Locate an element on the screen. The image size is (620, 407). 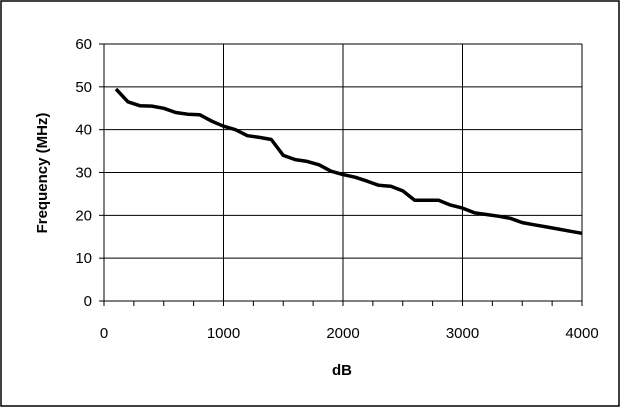
y-tick-label-40: 40 is located at coordinates (83, 130).